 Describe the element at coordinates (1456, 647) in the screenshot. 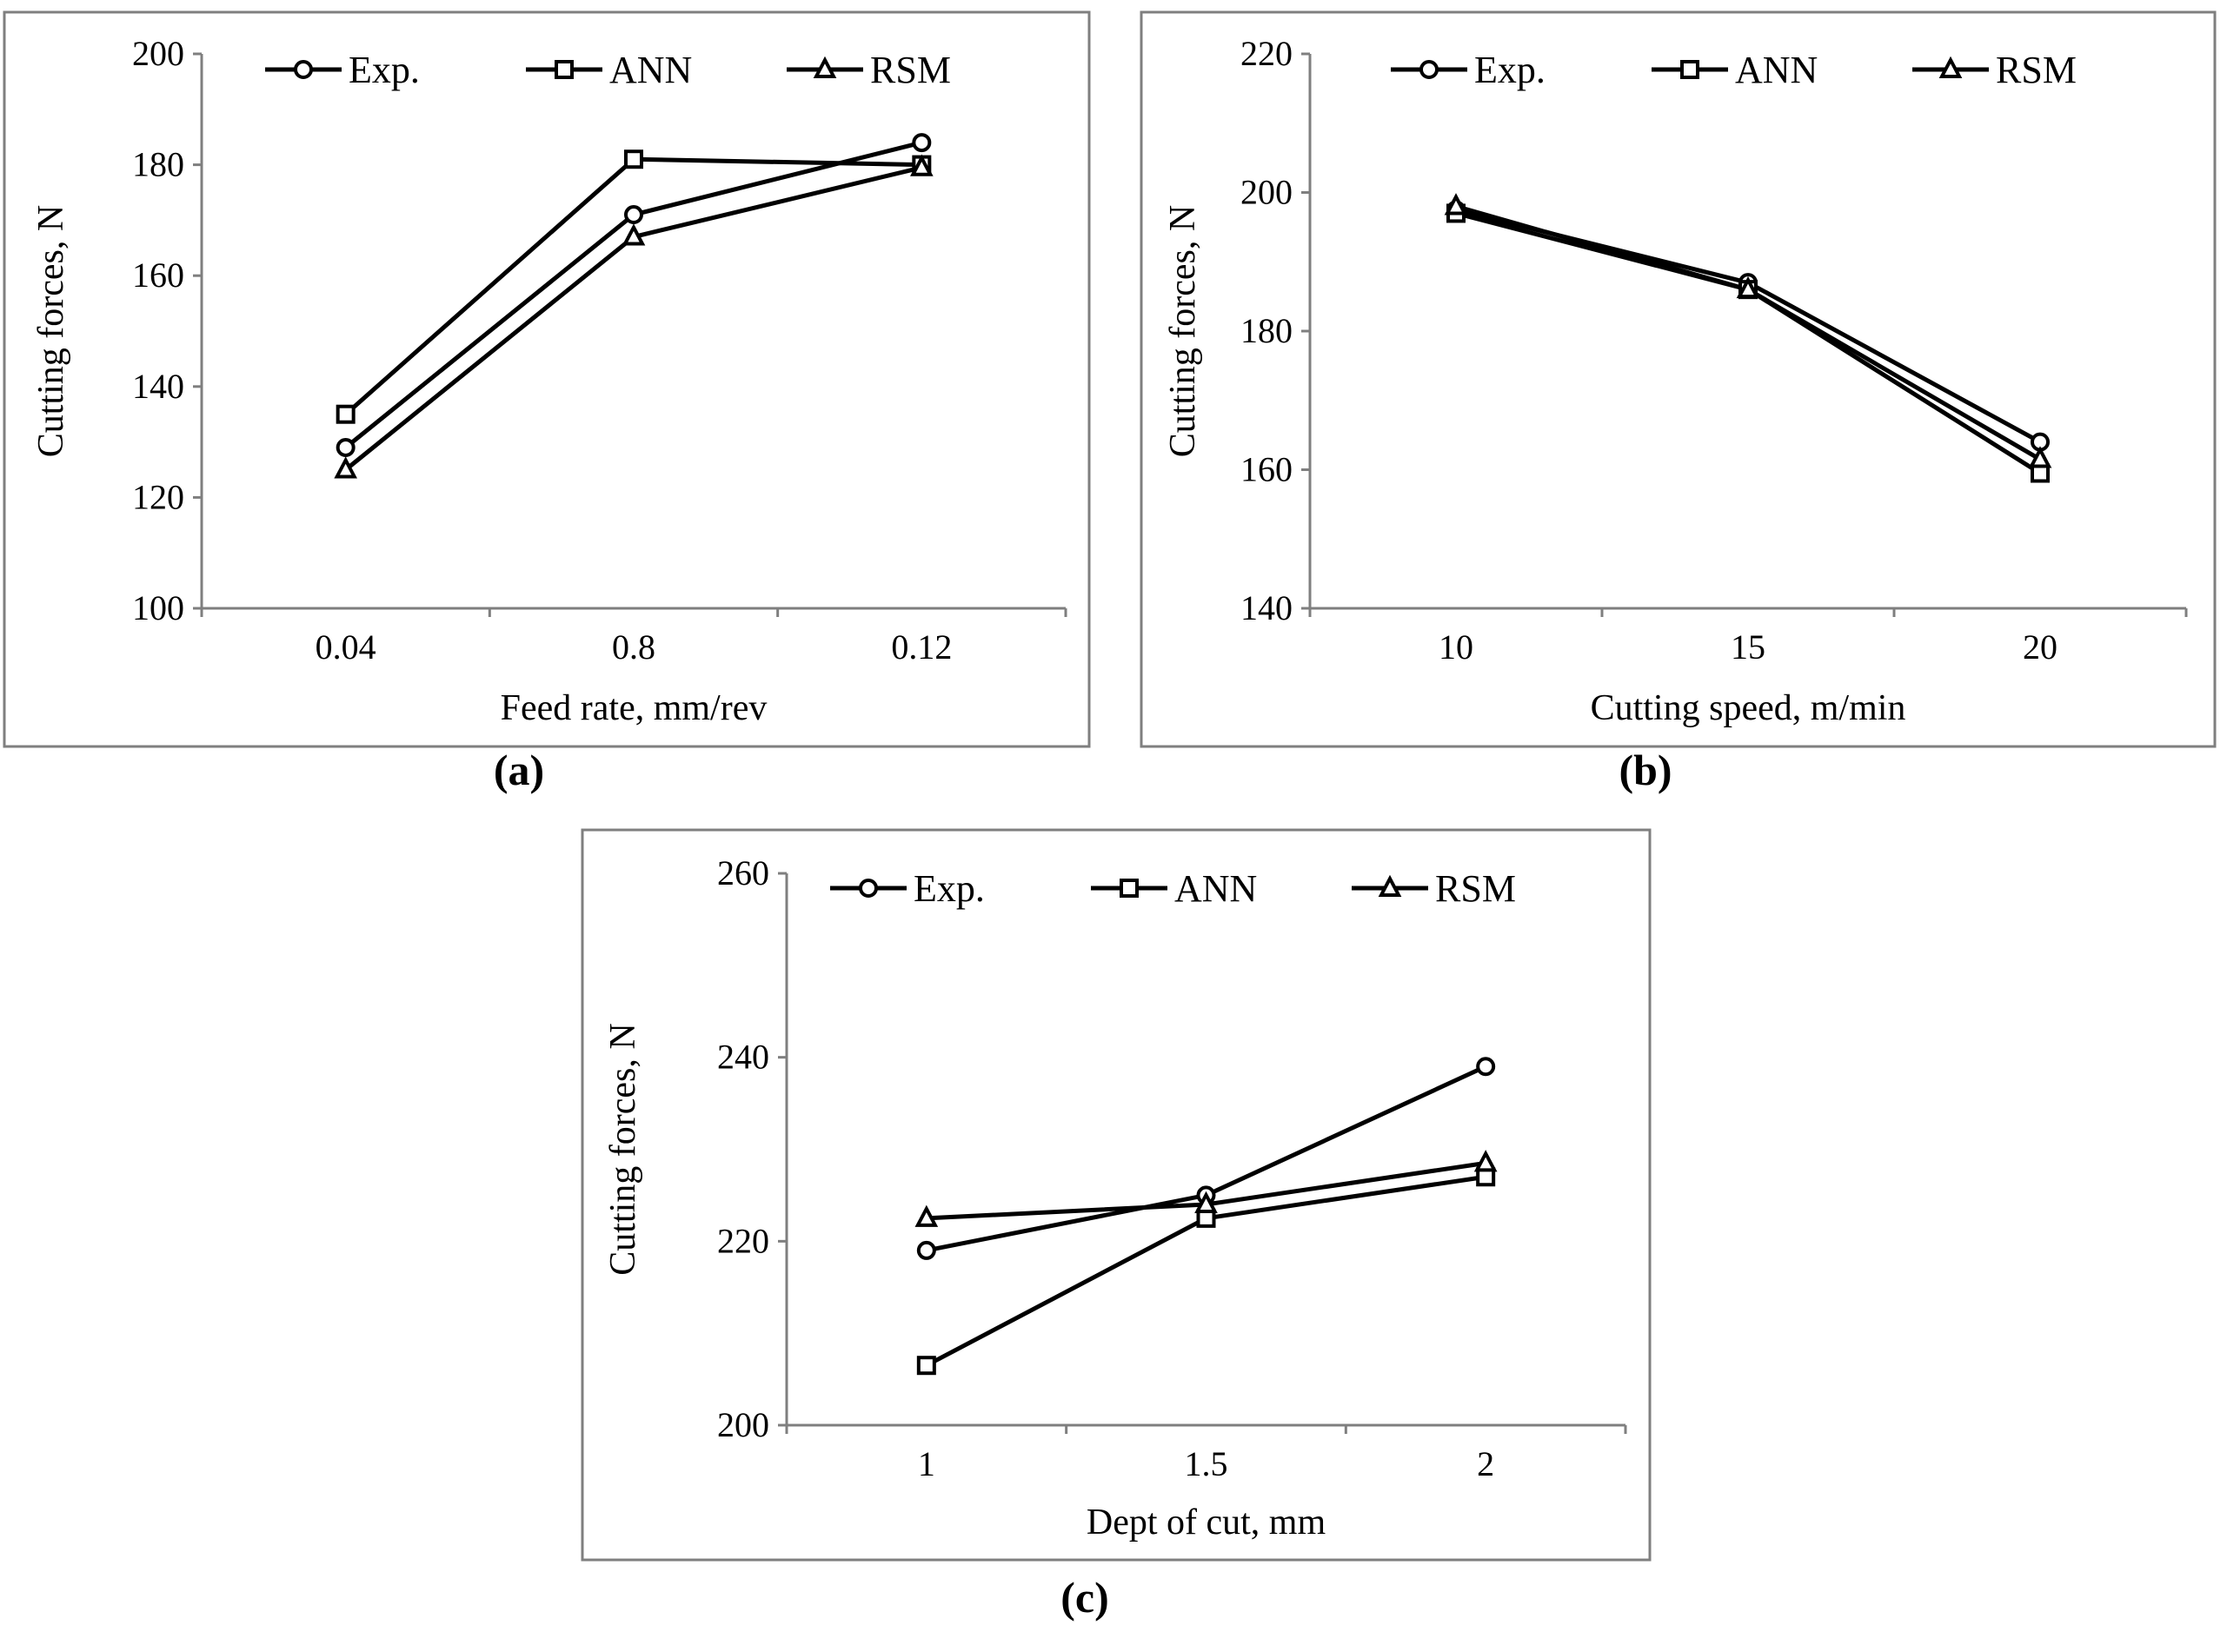

I see `x-tick-label: 10` at that location.